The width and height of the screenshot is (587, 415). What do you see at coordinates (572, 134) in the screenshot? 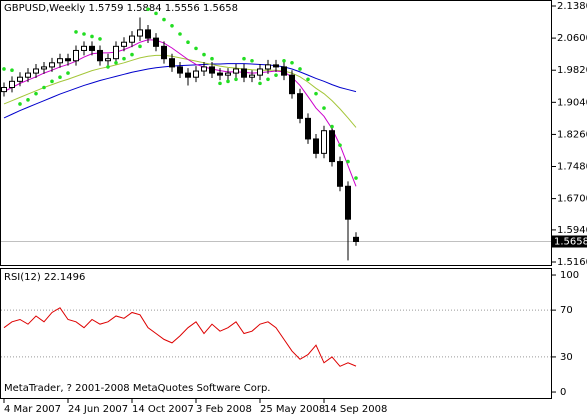
I see `y-tick-label: 1.8260` at bounding box center [572, 134].